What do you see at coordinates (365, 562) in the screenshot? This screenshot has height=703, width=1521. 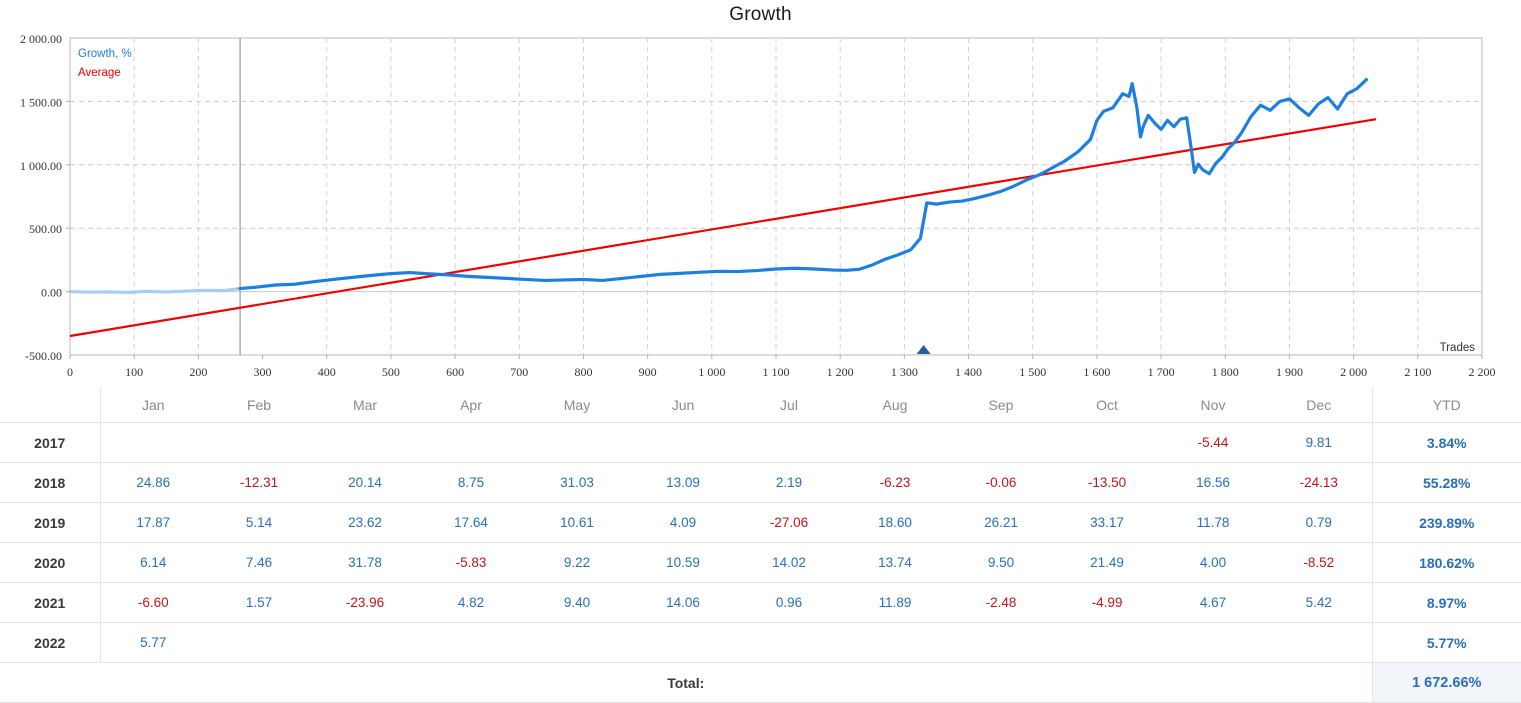 I see `monthly-return-cell: 31.78` at bounding box center [365, 562].